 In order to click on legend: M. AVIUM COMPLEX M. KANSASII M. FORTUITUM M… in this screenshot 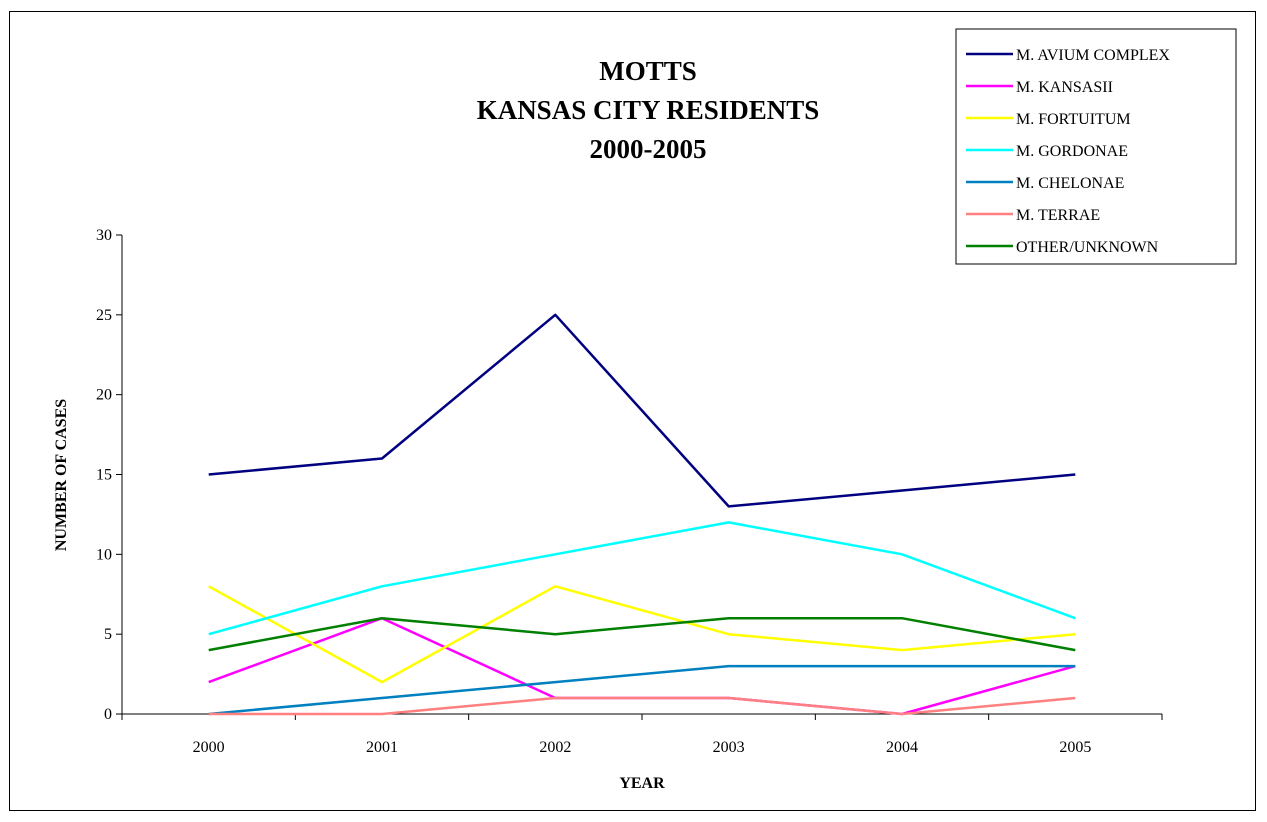, I will do `click(1096, 146)`.